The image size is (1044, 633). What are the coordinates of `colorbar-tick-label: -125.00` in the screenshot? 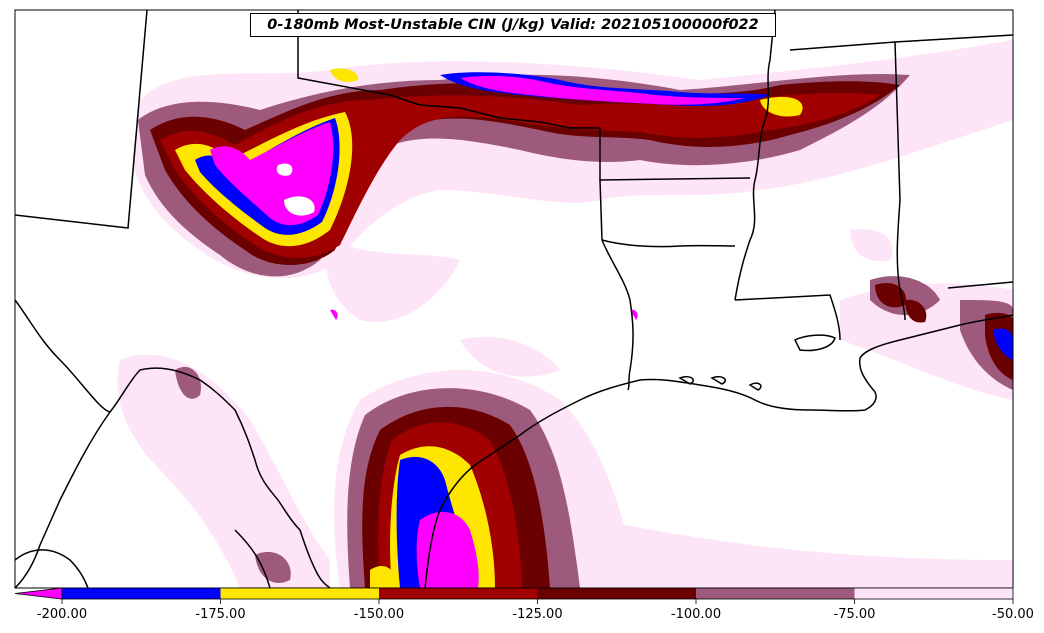 It's located at (537, 614).